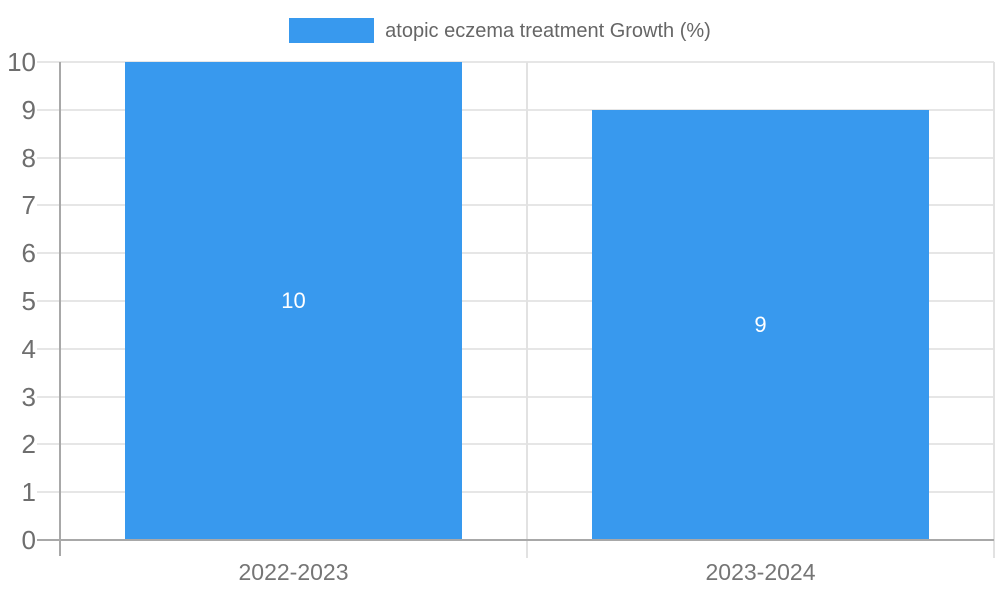  Describe the element at coordinates (548, 30) in the screenshot. I see `legend-label: atopic eczema treatment Growth (%)` at that location.